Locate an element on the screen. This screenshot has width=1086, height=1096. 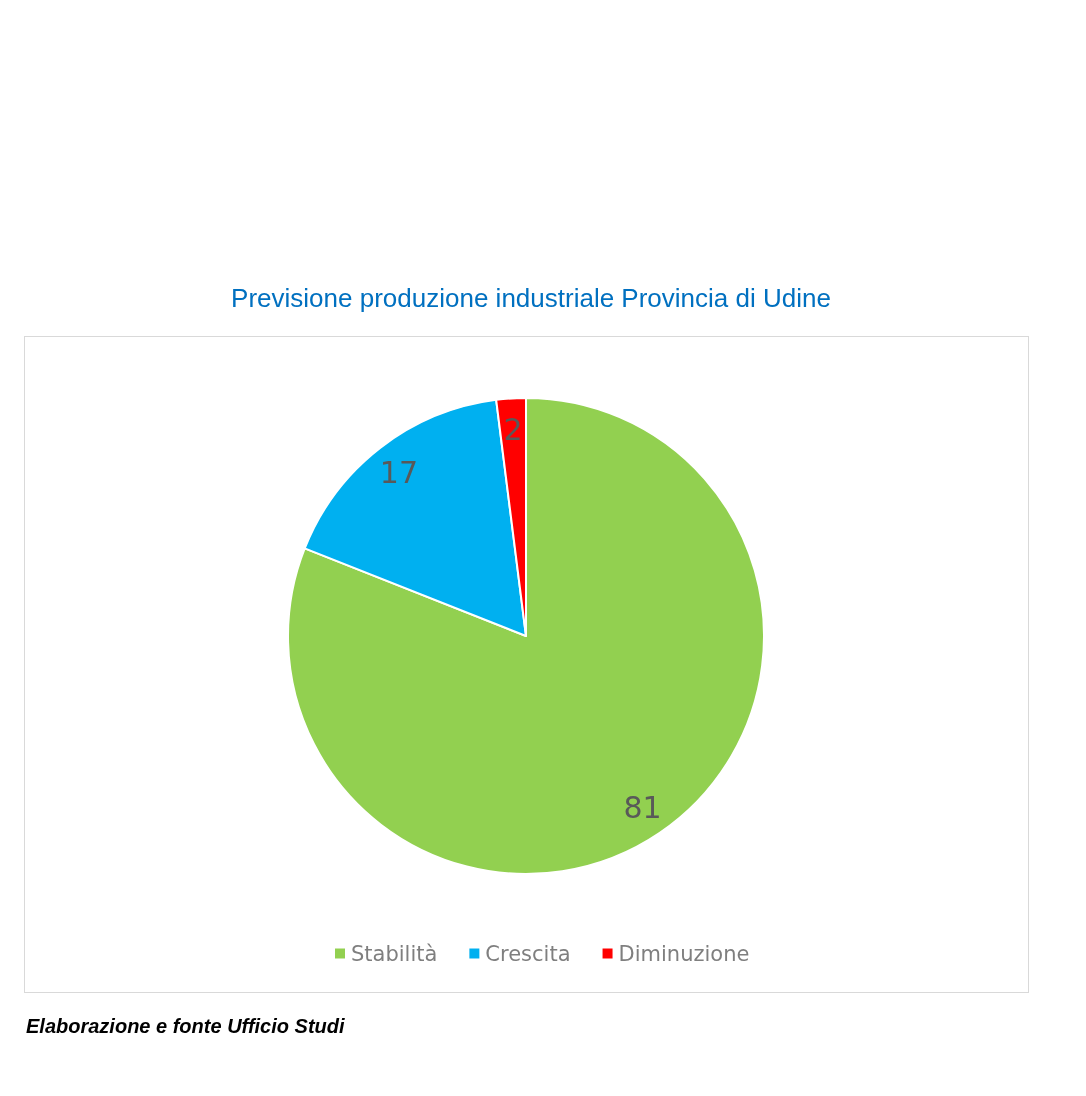
chart-title: Previsione produzione industriale Provincia di Udine is located at coordinates (531, 298).